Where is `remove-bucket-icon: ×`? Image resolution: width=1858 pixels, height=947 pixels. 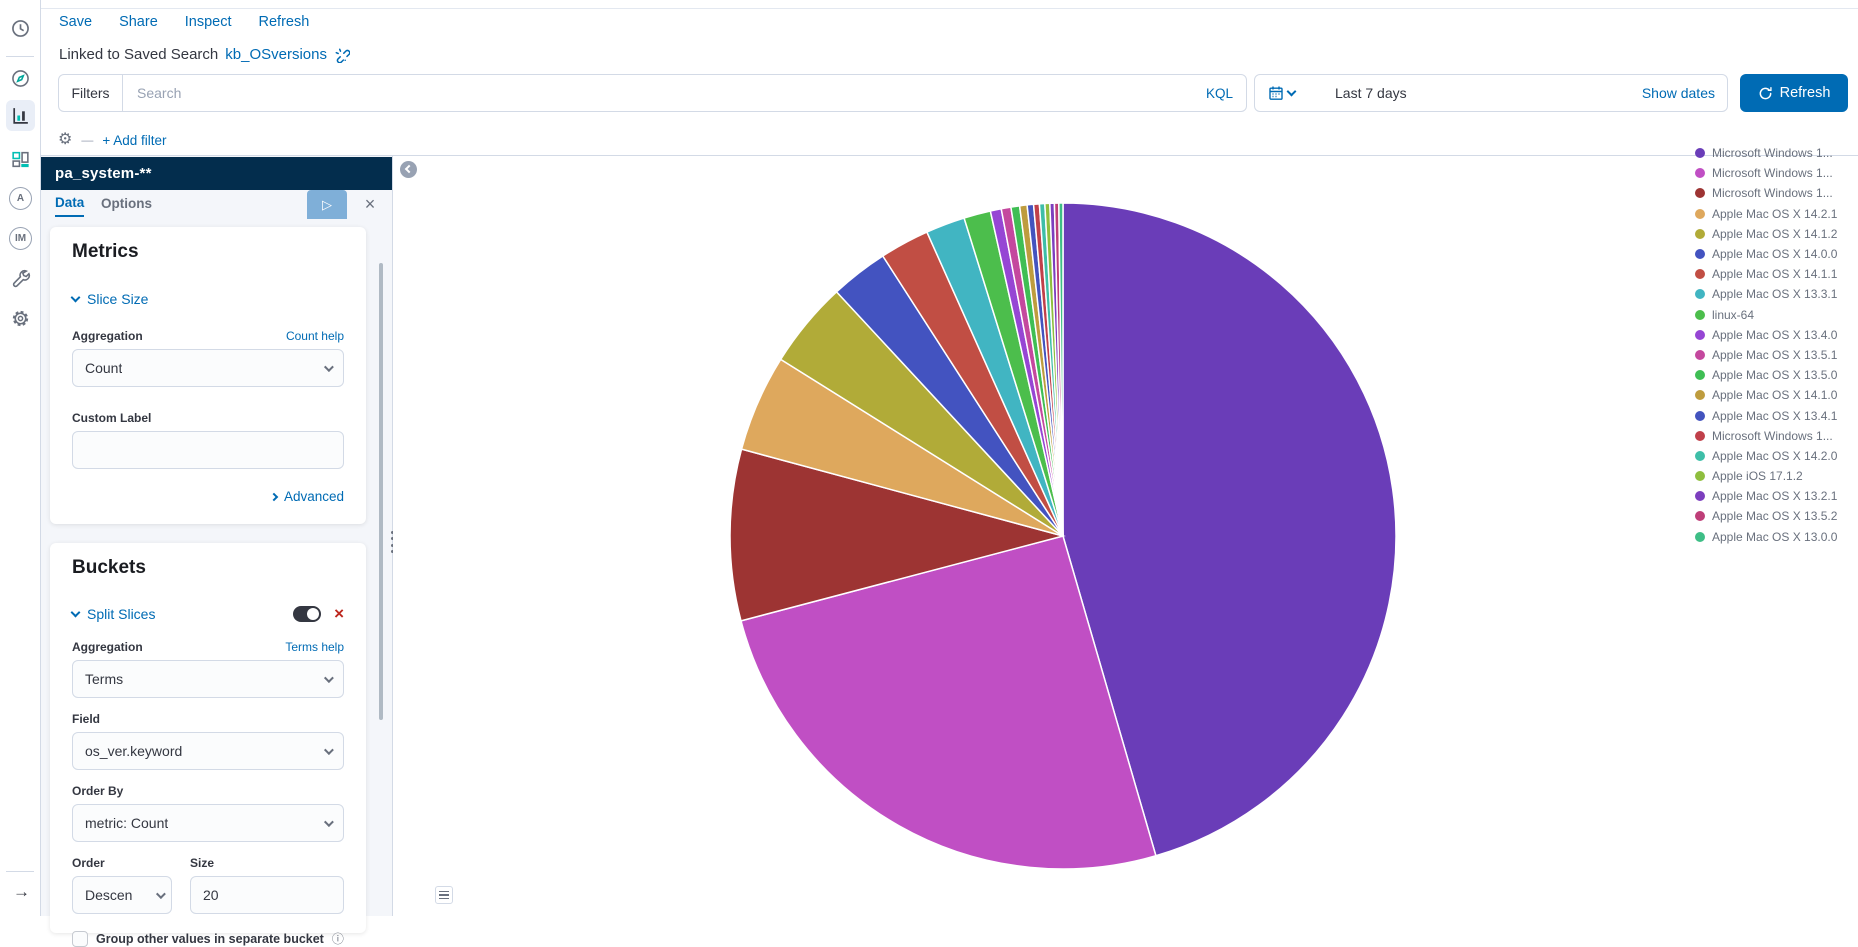
remove-bucket-icon: × is located at coordinates (339, 613).